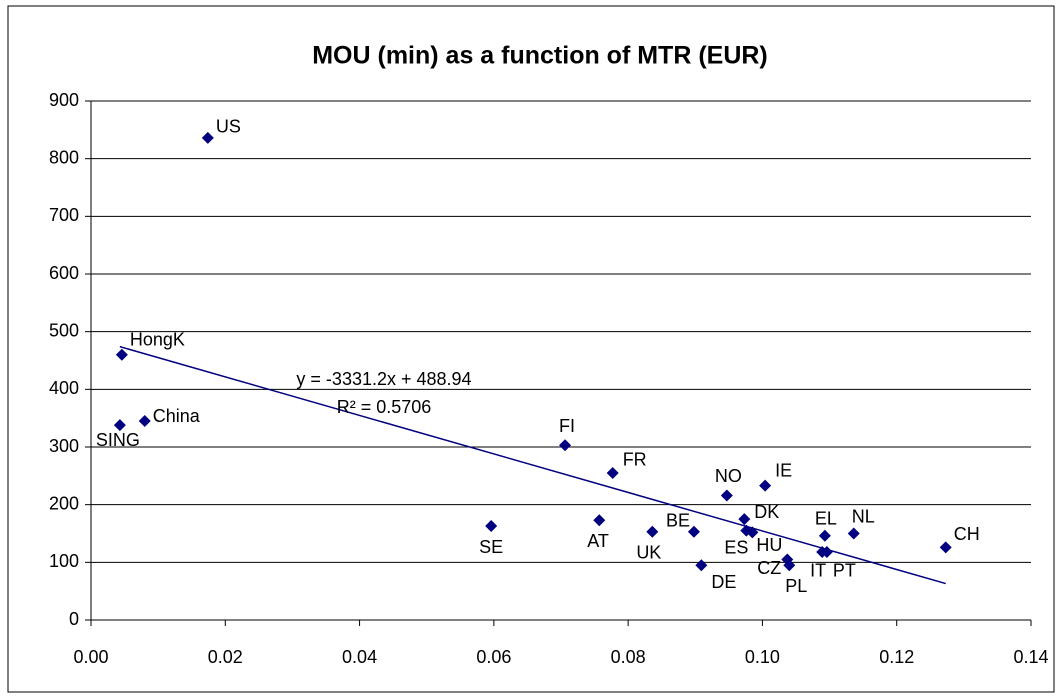 This screenshot has width=1064, height=698. Describe the element at coordinates (384, 407) in the screenshot. I see `trendline-r-squared: R² = 0.5706` at that location.